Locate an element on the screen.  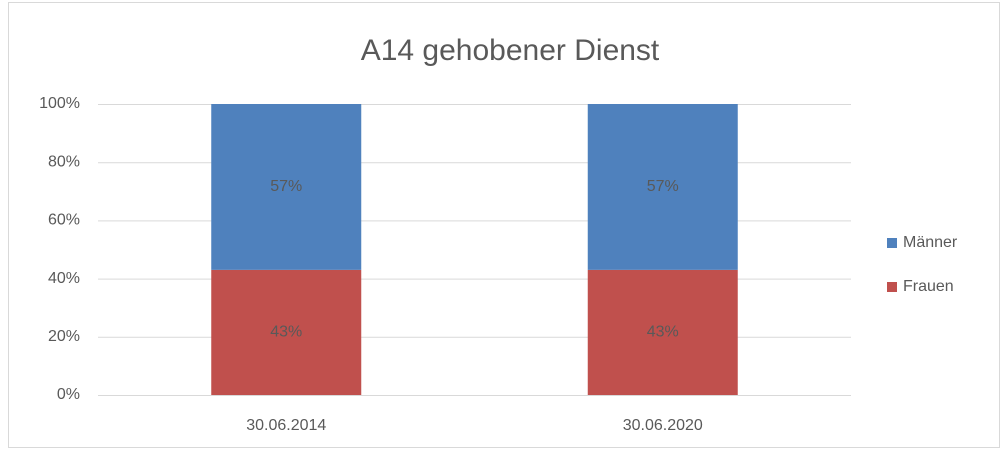
y-tick-label: 20% is located at coordinates (64, 336).